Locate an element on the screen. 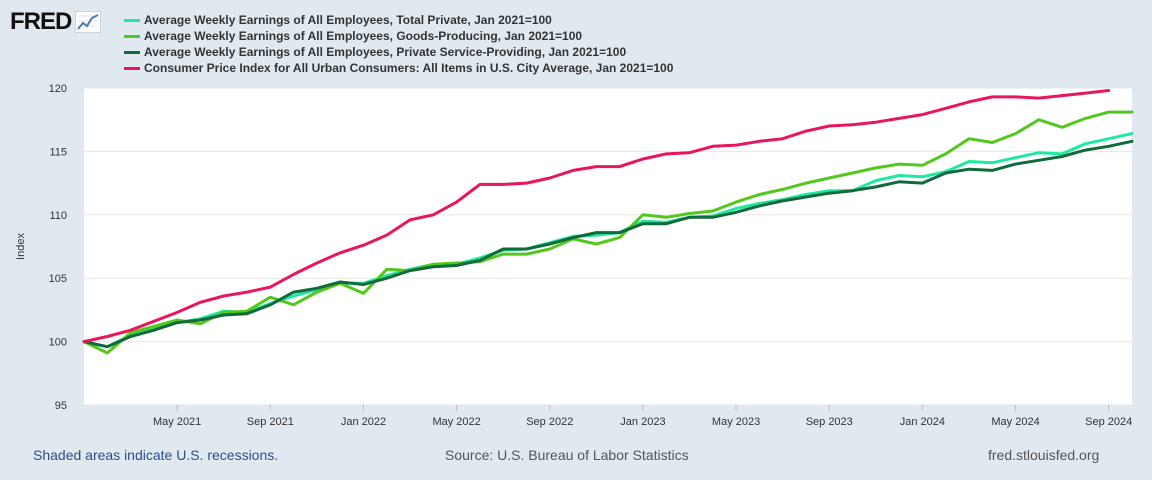 This screenshot has height=480, width=1152. fred-logo: FRED is located at coordinates (56, 22).